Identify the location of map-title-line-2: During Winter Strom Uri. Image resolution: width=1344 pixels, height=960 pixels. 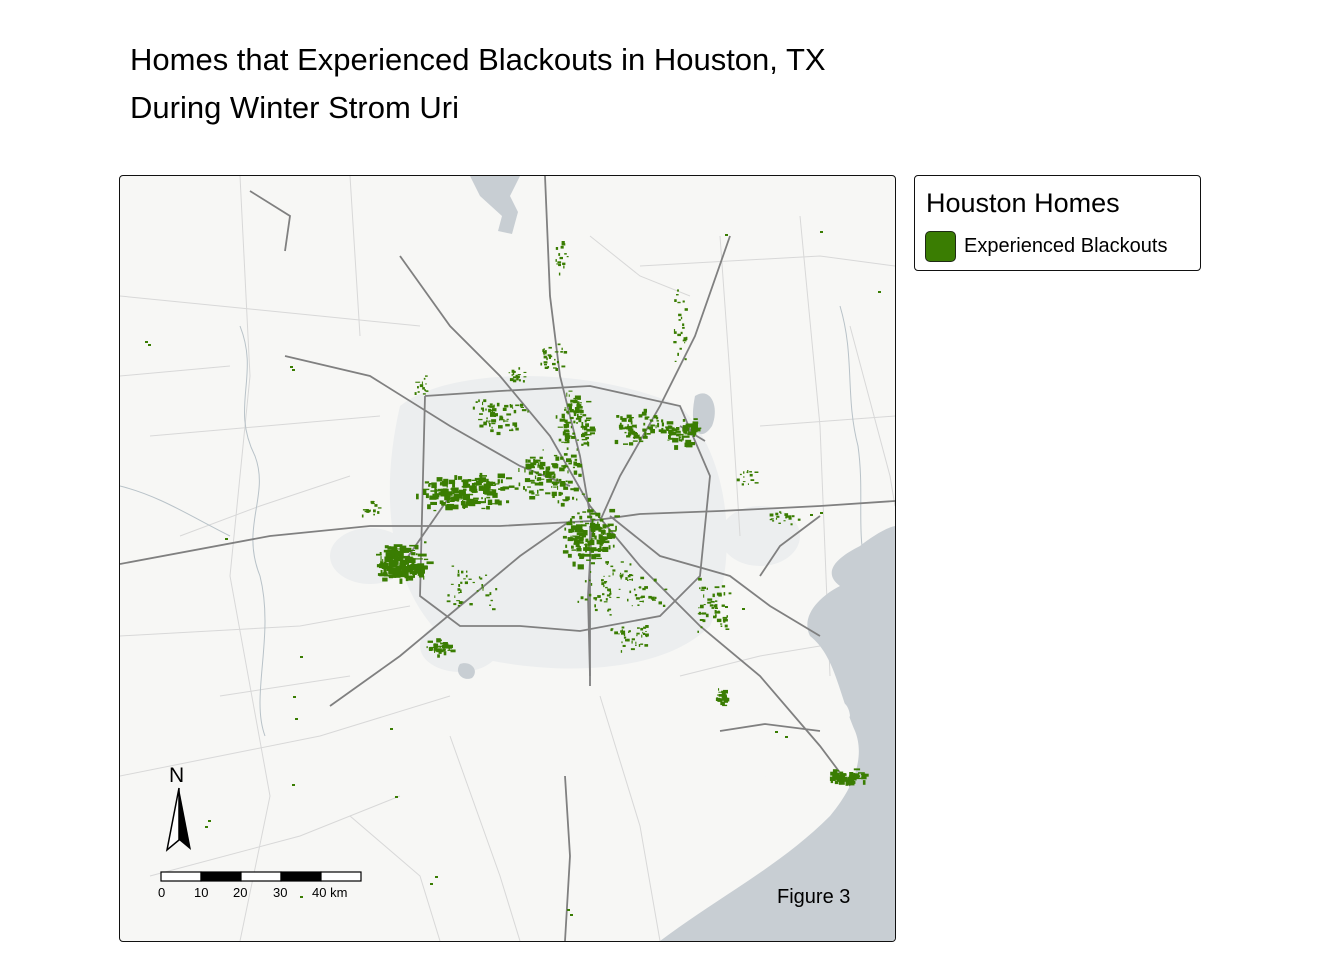
(294, 107).